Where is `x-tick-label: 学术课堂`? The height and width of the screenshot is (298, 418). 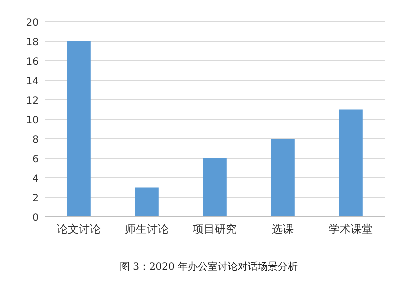 x-tick-label: 学术课堂 is located at coordinates (351, 229).